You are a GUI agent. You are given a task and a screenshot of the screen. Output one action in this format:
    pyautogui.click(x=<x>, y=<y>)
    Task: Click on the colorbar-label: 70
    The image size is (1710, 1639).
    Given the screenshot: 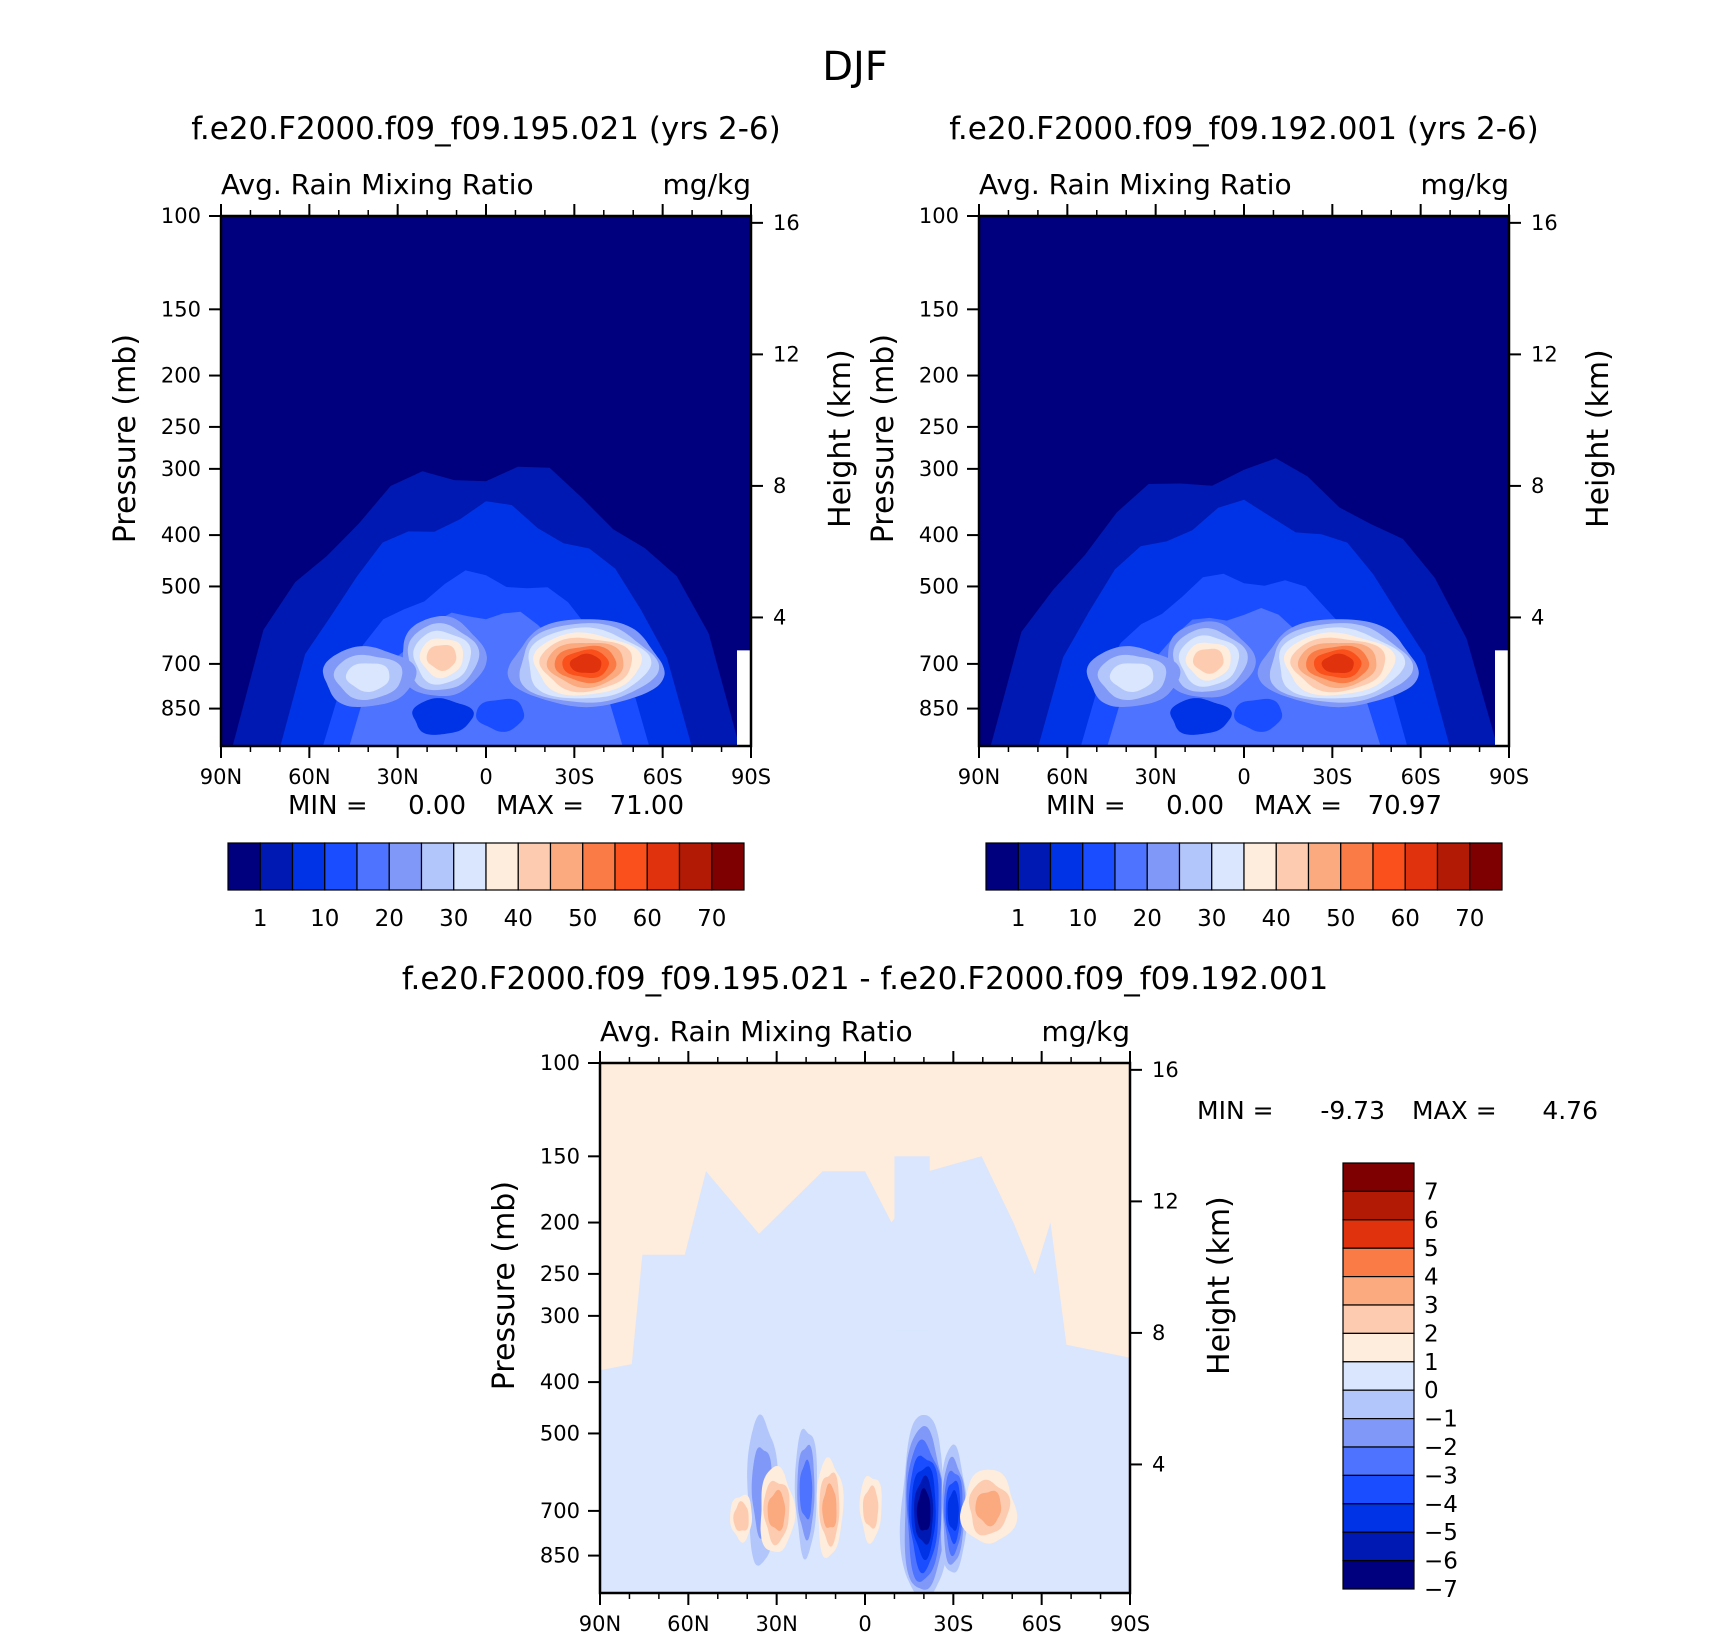 What is the action you would take?
    pyautogui.click(x=1469, y=919)
    